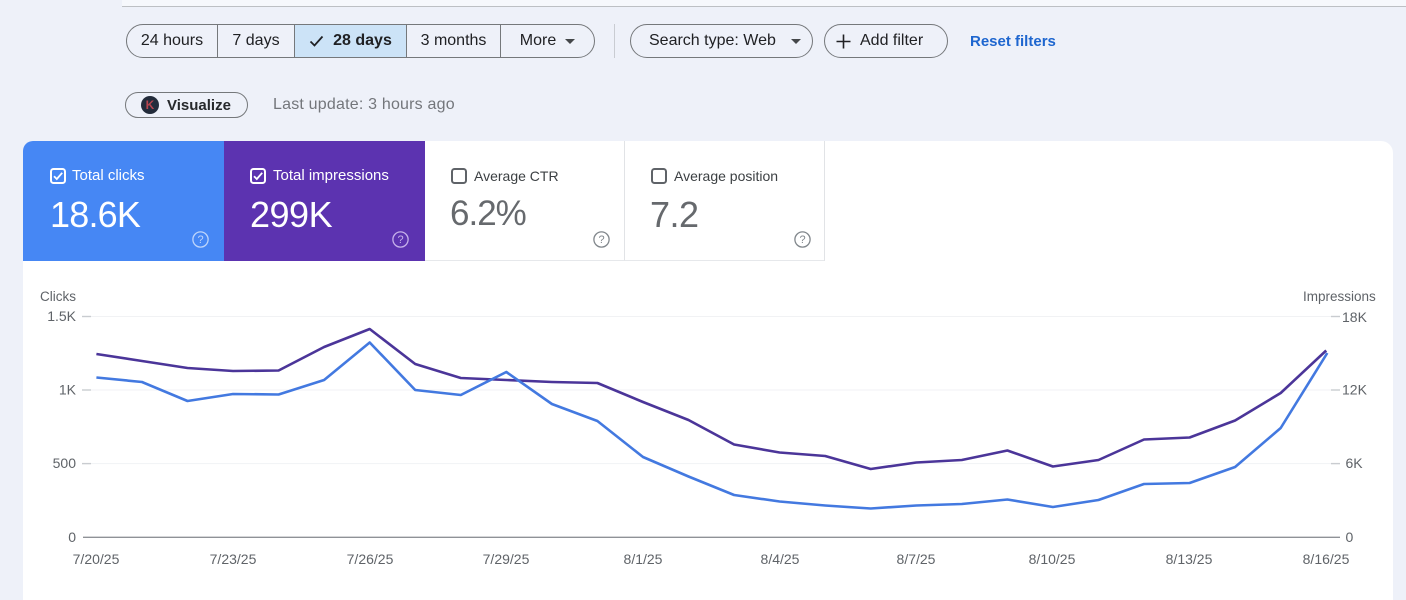 The width and height of the screenshot is (1406, 600). What do you see at coordinates (1355, 390) in the screenshot?
I see `svg-text: 12K` at bounding box center [1355, 390].